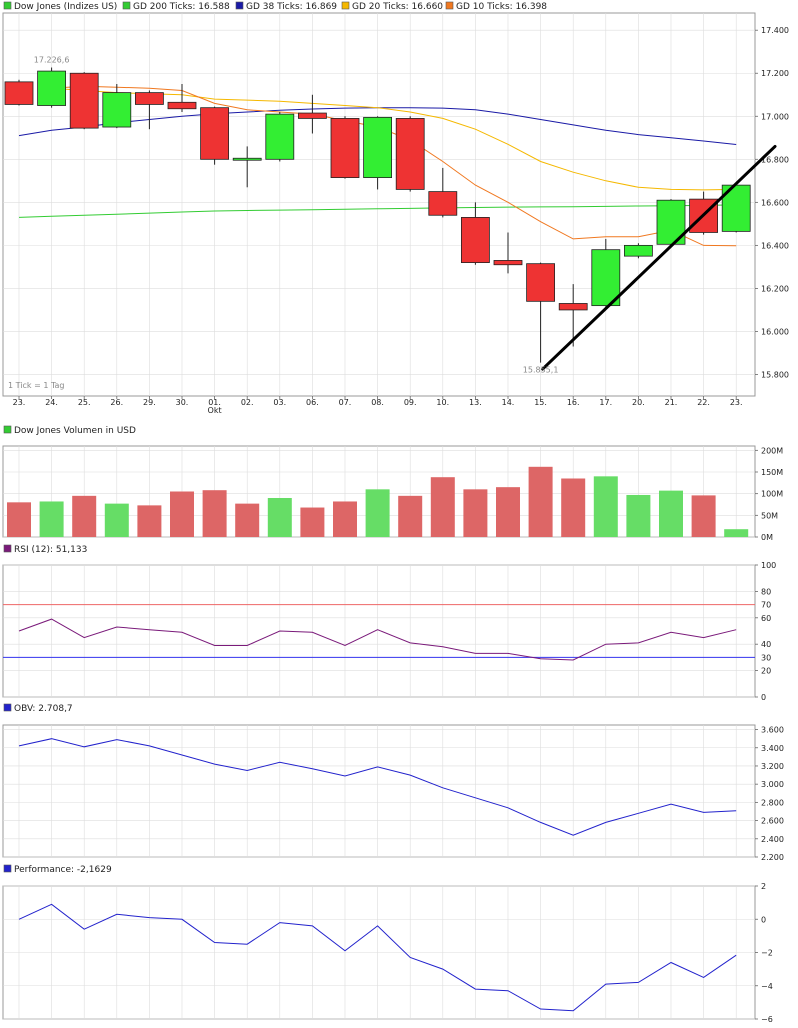 The width and height of the screenshot is (798, 1028). I want to click on y-tick-label: 0, so click(763, 919).